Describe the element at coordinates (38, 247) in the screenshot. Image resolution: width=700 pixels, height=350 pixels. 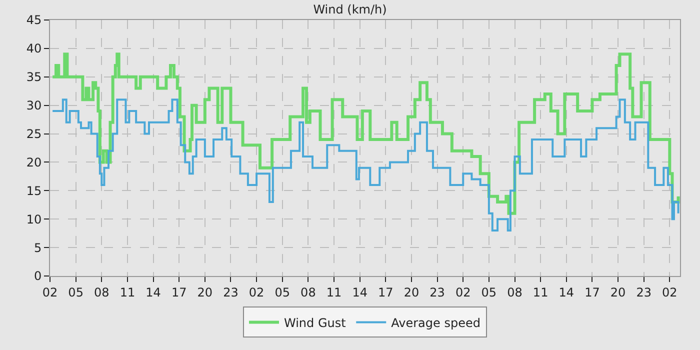
I see `y-tick-label: 5` at that location.